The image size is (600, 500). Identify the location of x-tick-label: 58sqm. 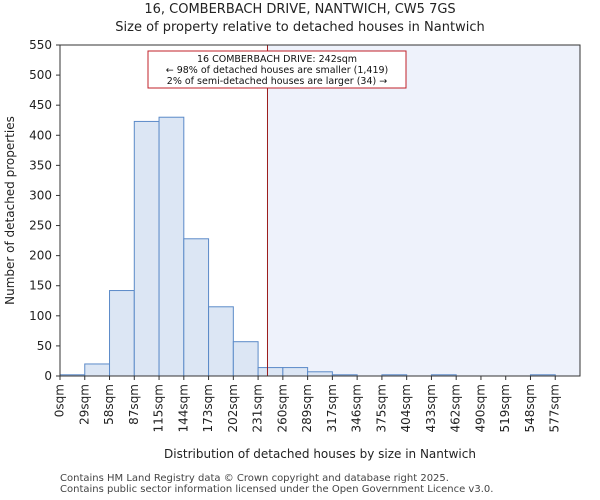
(109, 404).